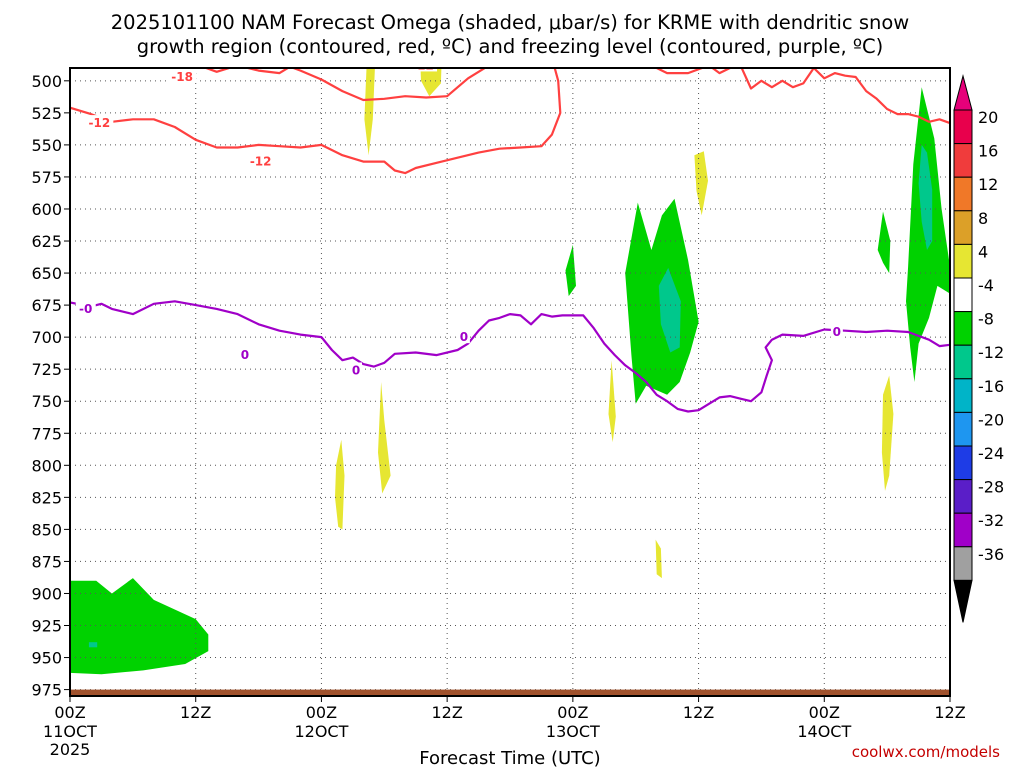  I want to click on y-tick-label: 725, so click(46, 369).